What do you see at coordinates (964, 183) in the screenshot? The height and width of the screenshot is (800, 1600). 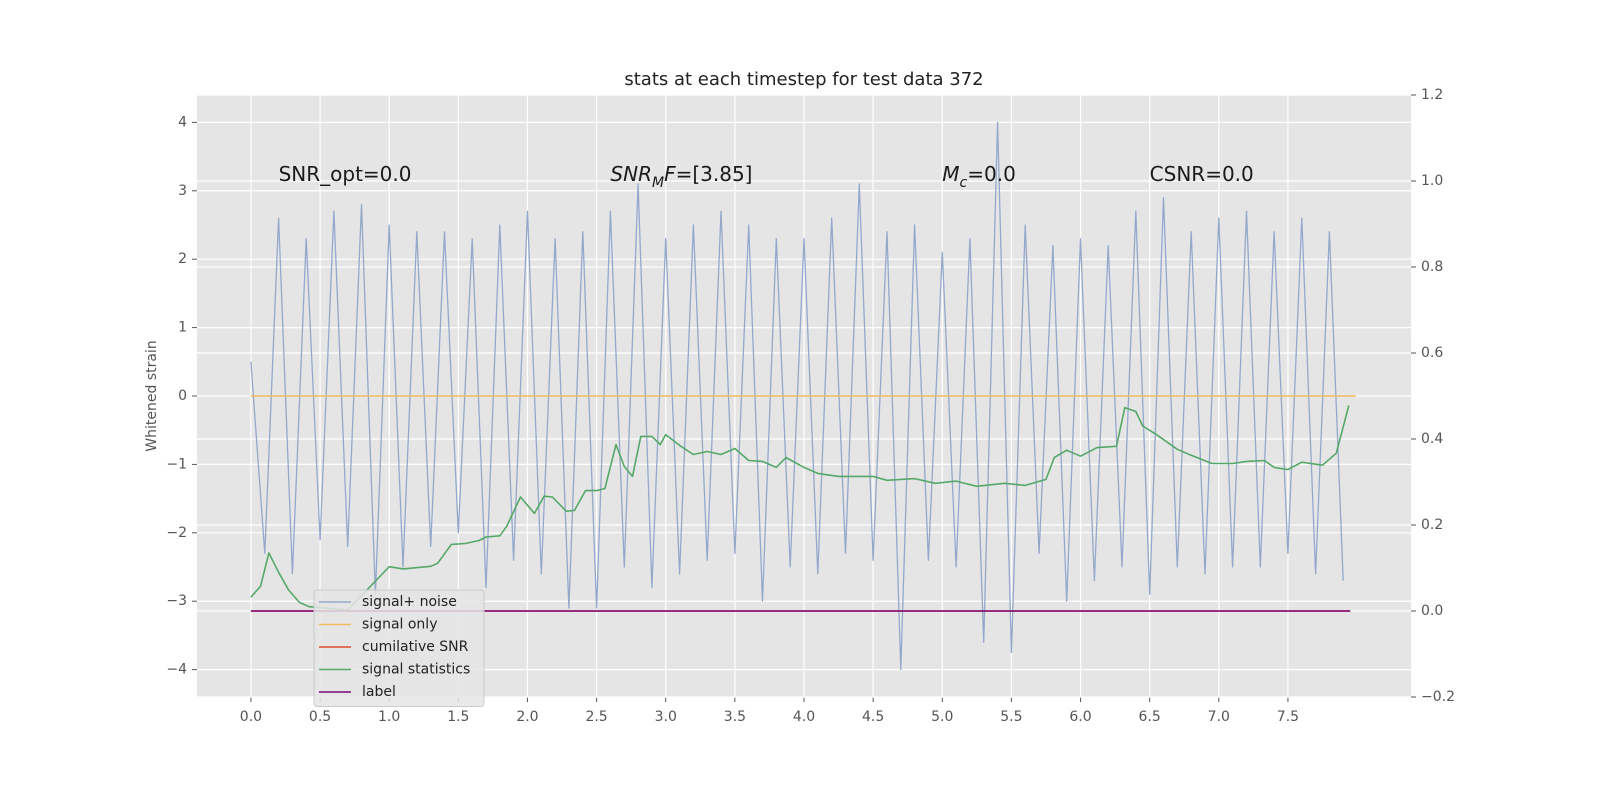 I see `annotation-part: c` at bounding box center [964, 183].